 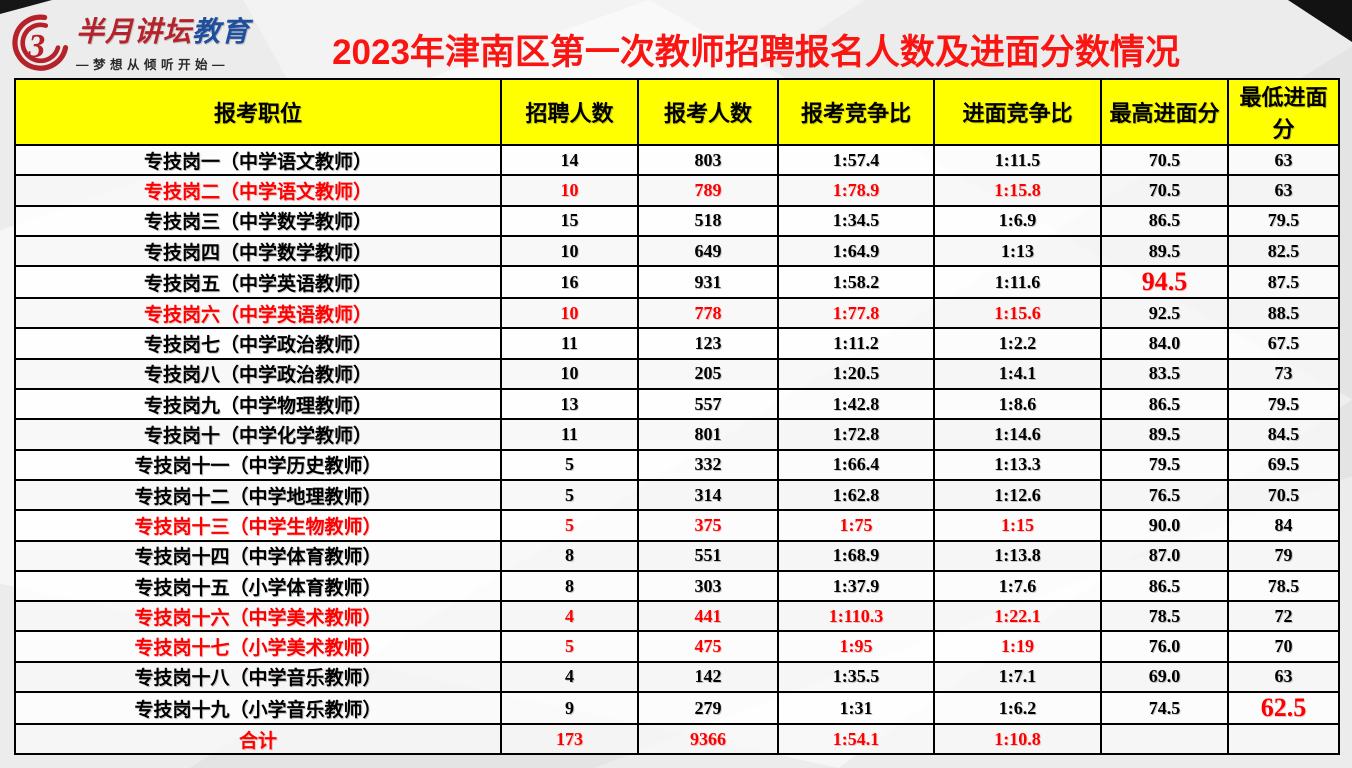 I want to click on table-cell: 1:6.2, so click(x=1017, y=708).